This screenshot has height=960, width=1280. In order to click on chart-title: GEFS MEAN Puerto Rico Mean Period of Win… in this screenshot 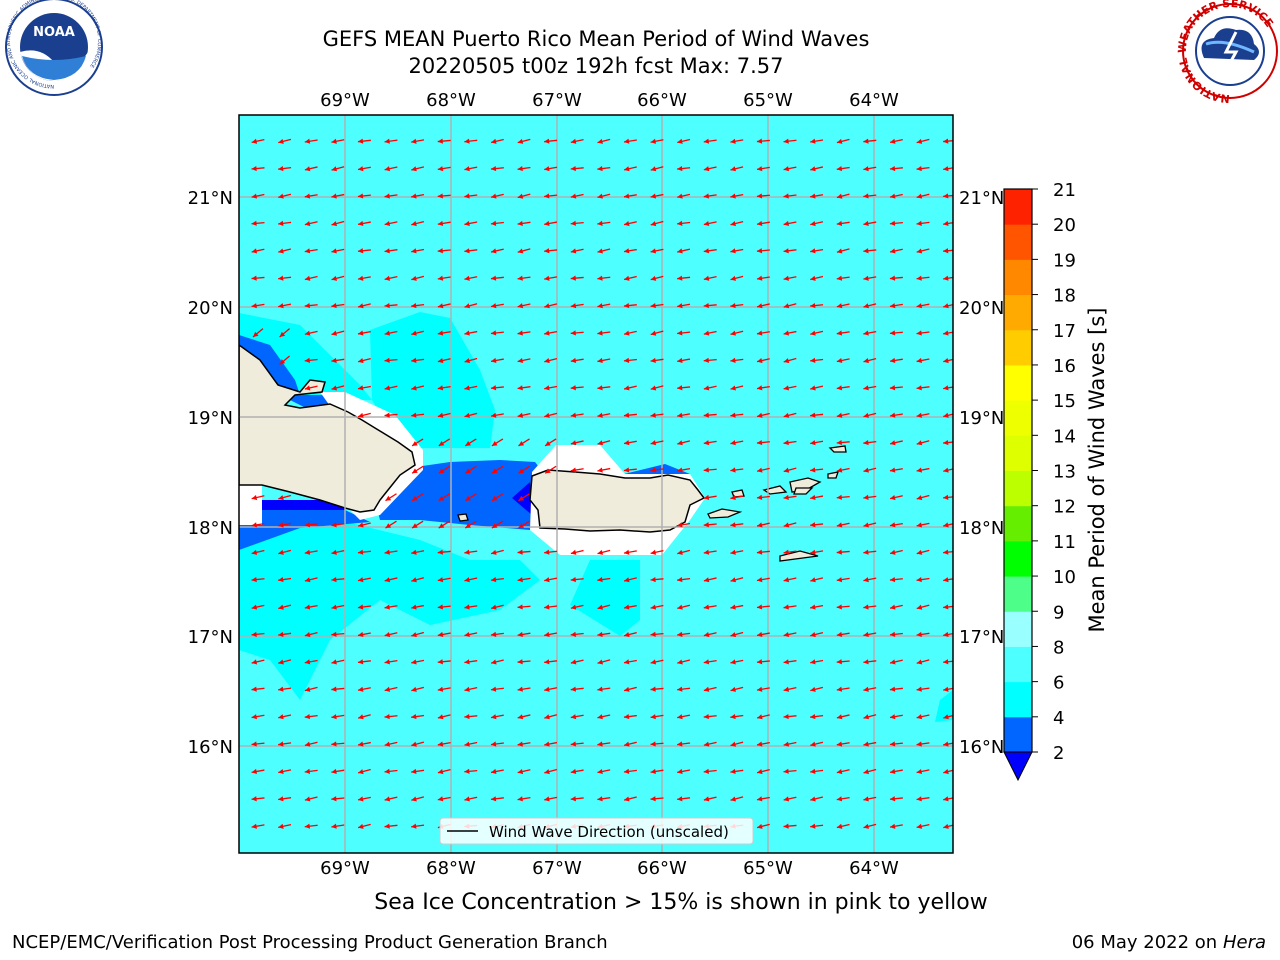, I will do `click(596, 53)`.